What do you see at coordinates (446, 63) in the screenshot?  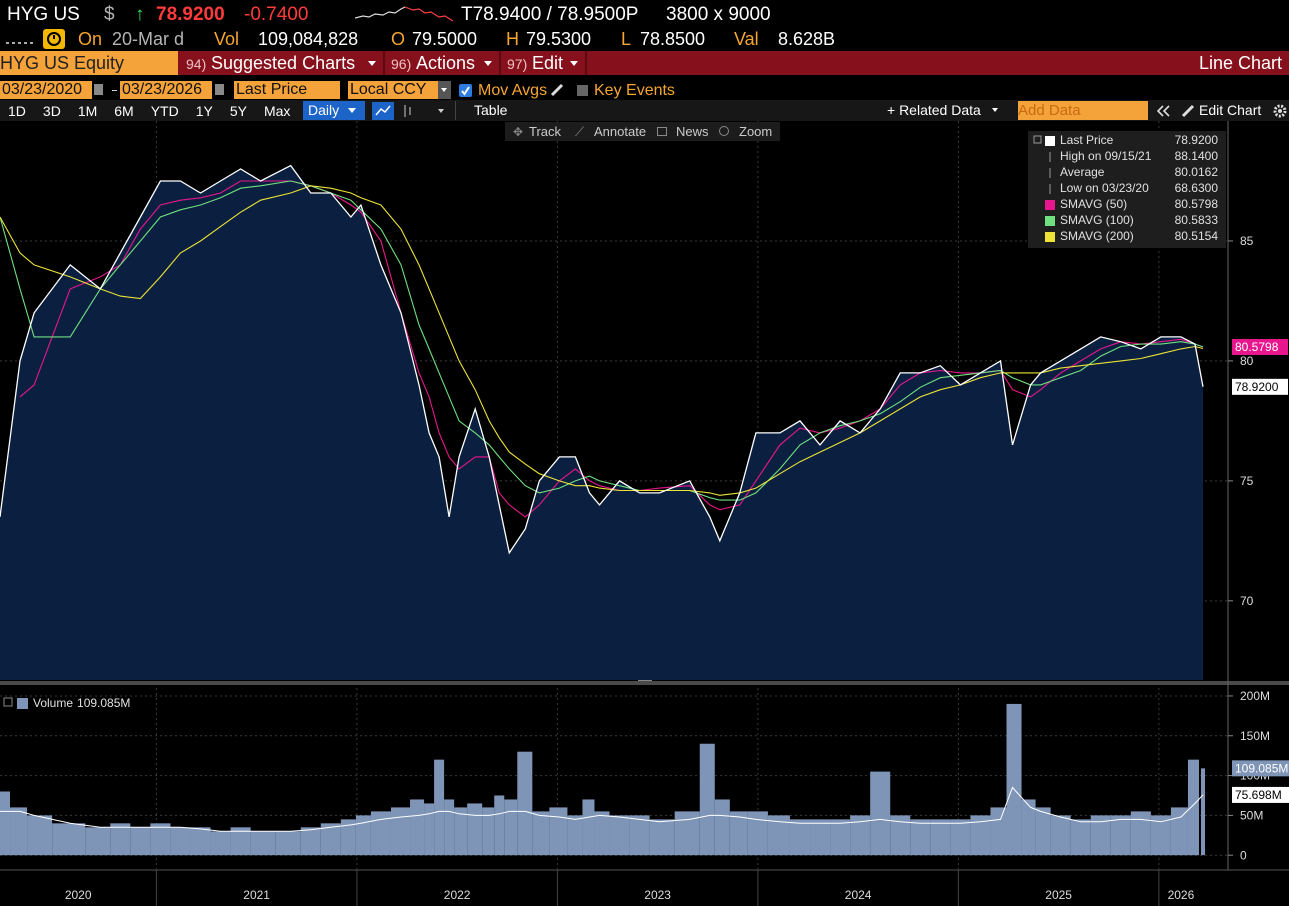 I see `menu-item: Actions` at bounding box center [446, 63].